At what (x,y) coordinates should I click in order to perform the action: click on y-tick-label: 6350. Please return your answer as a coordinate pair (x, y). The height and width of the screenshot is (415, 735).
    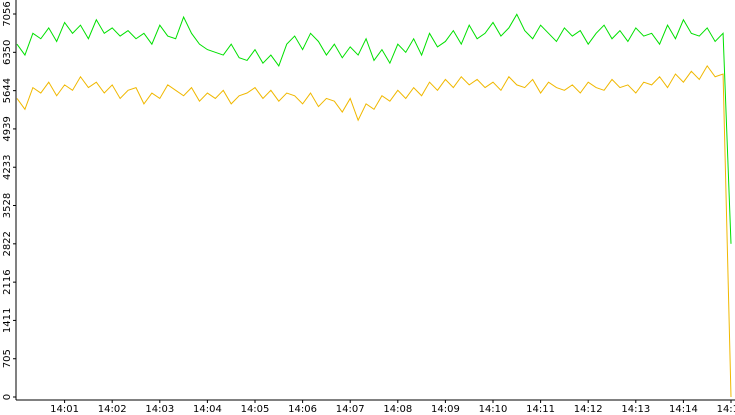
    Looking at the image, I should click on (7, 52).